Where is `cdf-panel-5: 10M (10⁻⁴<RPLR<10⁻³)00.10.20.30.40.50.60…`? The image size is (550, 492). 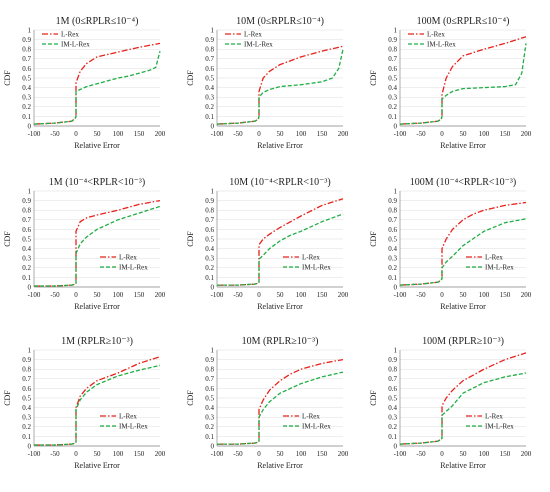 cdf-panel-5: 10M (10⁻⁴<RPLR<10⁻³)00.10.20.30.40.50.60… is located at coordinates (267, 244).